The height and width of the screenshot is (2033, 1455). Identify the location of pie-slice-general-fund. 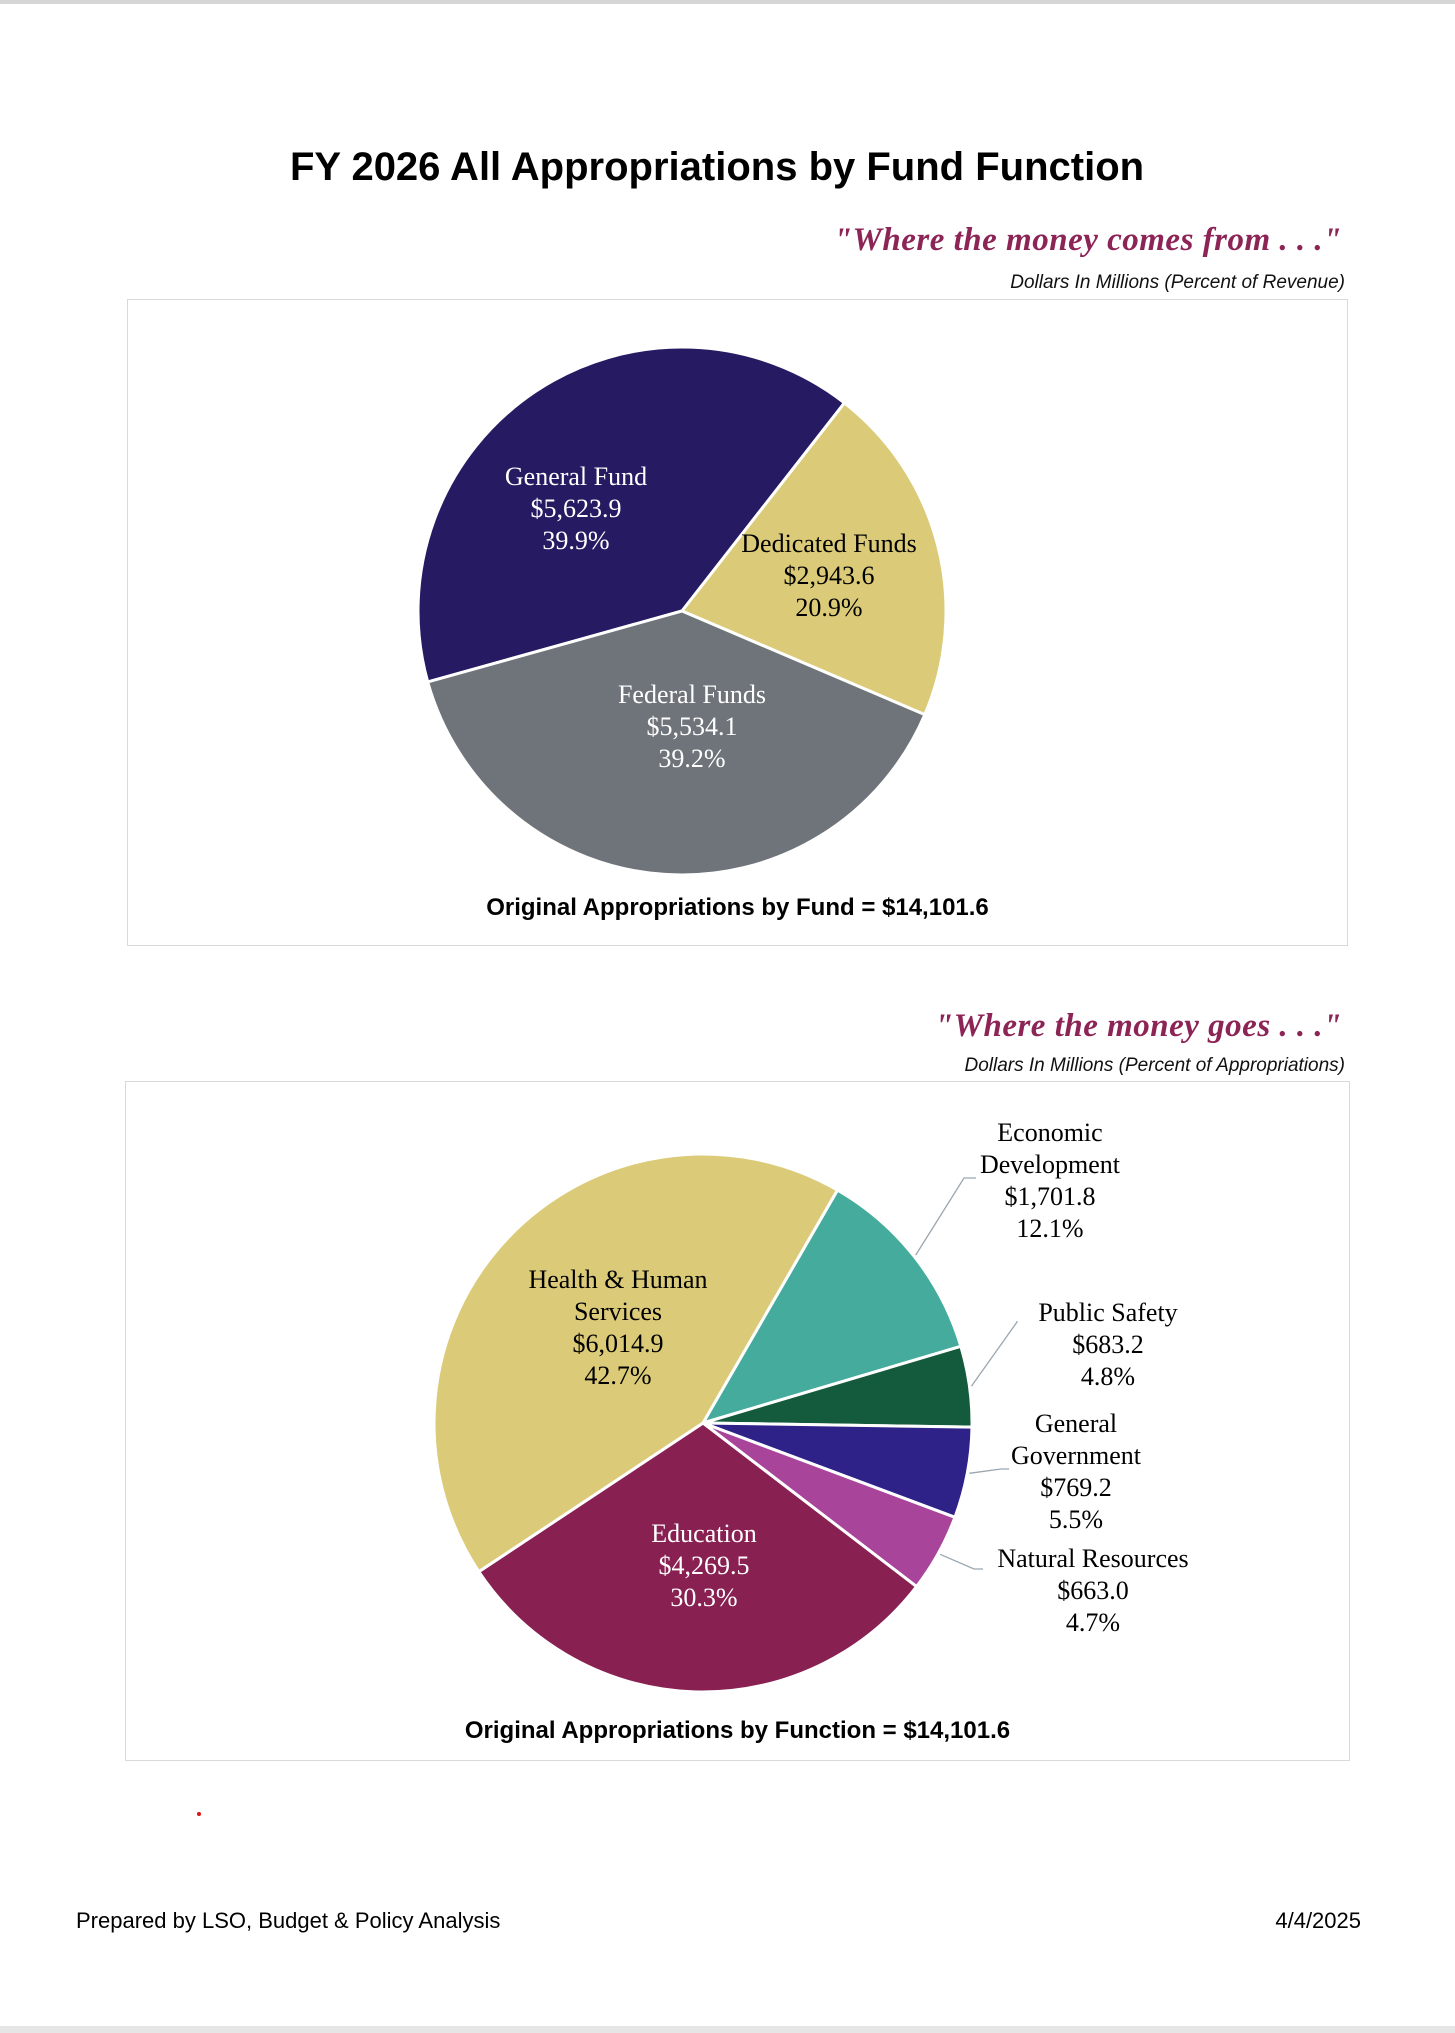
(631, 514).